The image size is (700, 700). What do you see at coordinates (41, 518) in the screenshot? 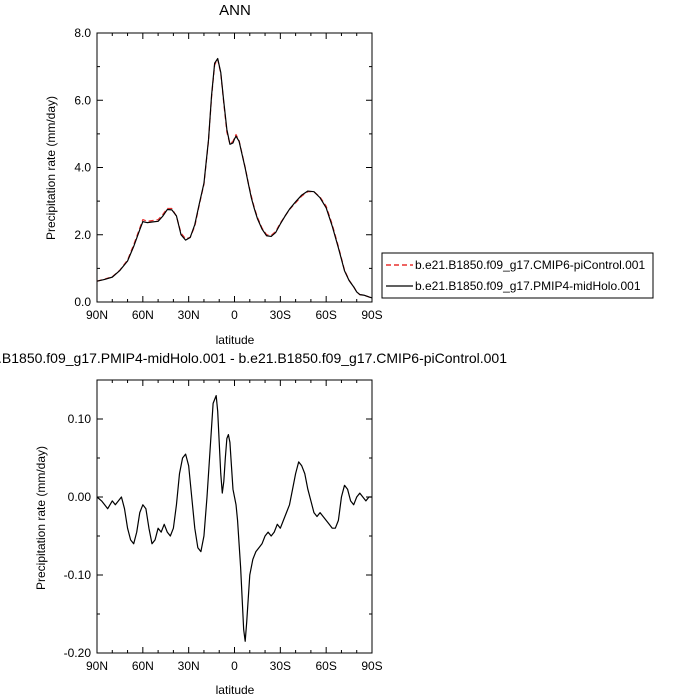
I see `bottom-y-axis-label: Precipitation rate (mm/day)` at bounding box center [41, 518].